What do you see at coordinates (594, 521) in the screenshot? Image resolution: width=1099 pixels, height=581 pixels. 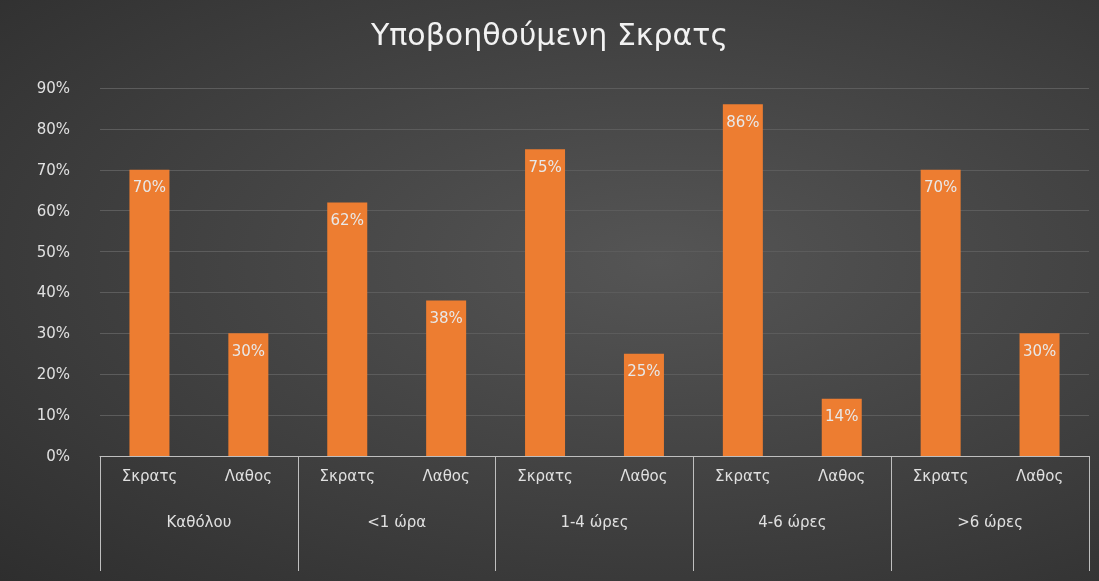 I see `text: 1-4 ώρες` at bounding box center [594, 521].